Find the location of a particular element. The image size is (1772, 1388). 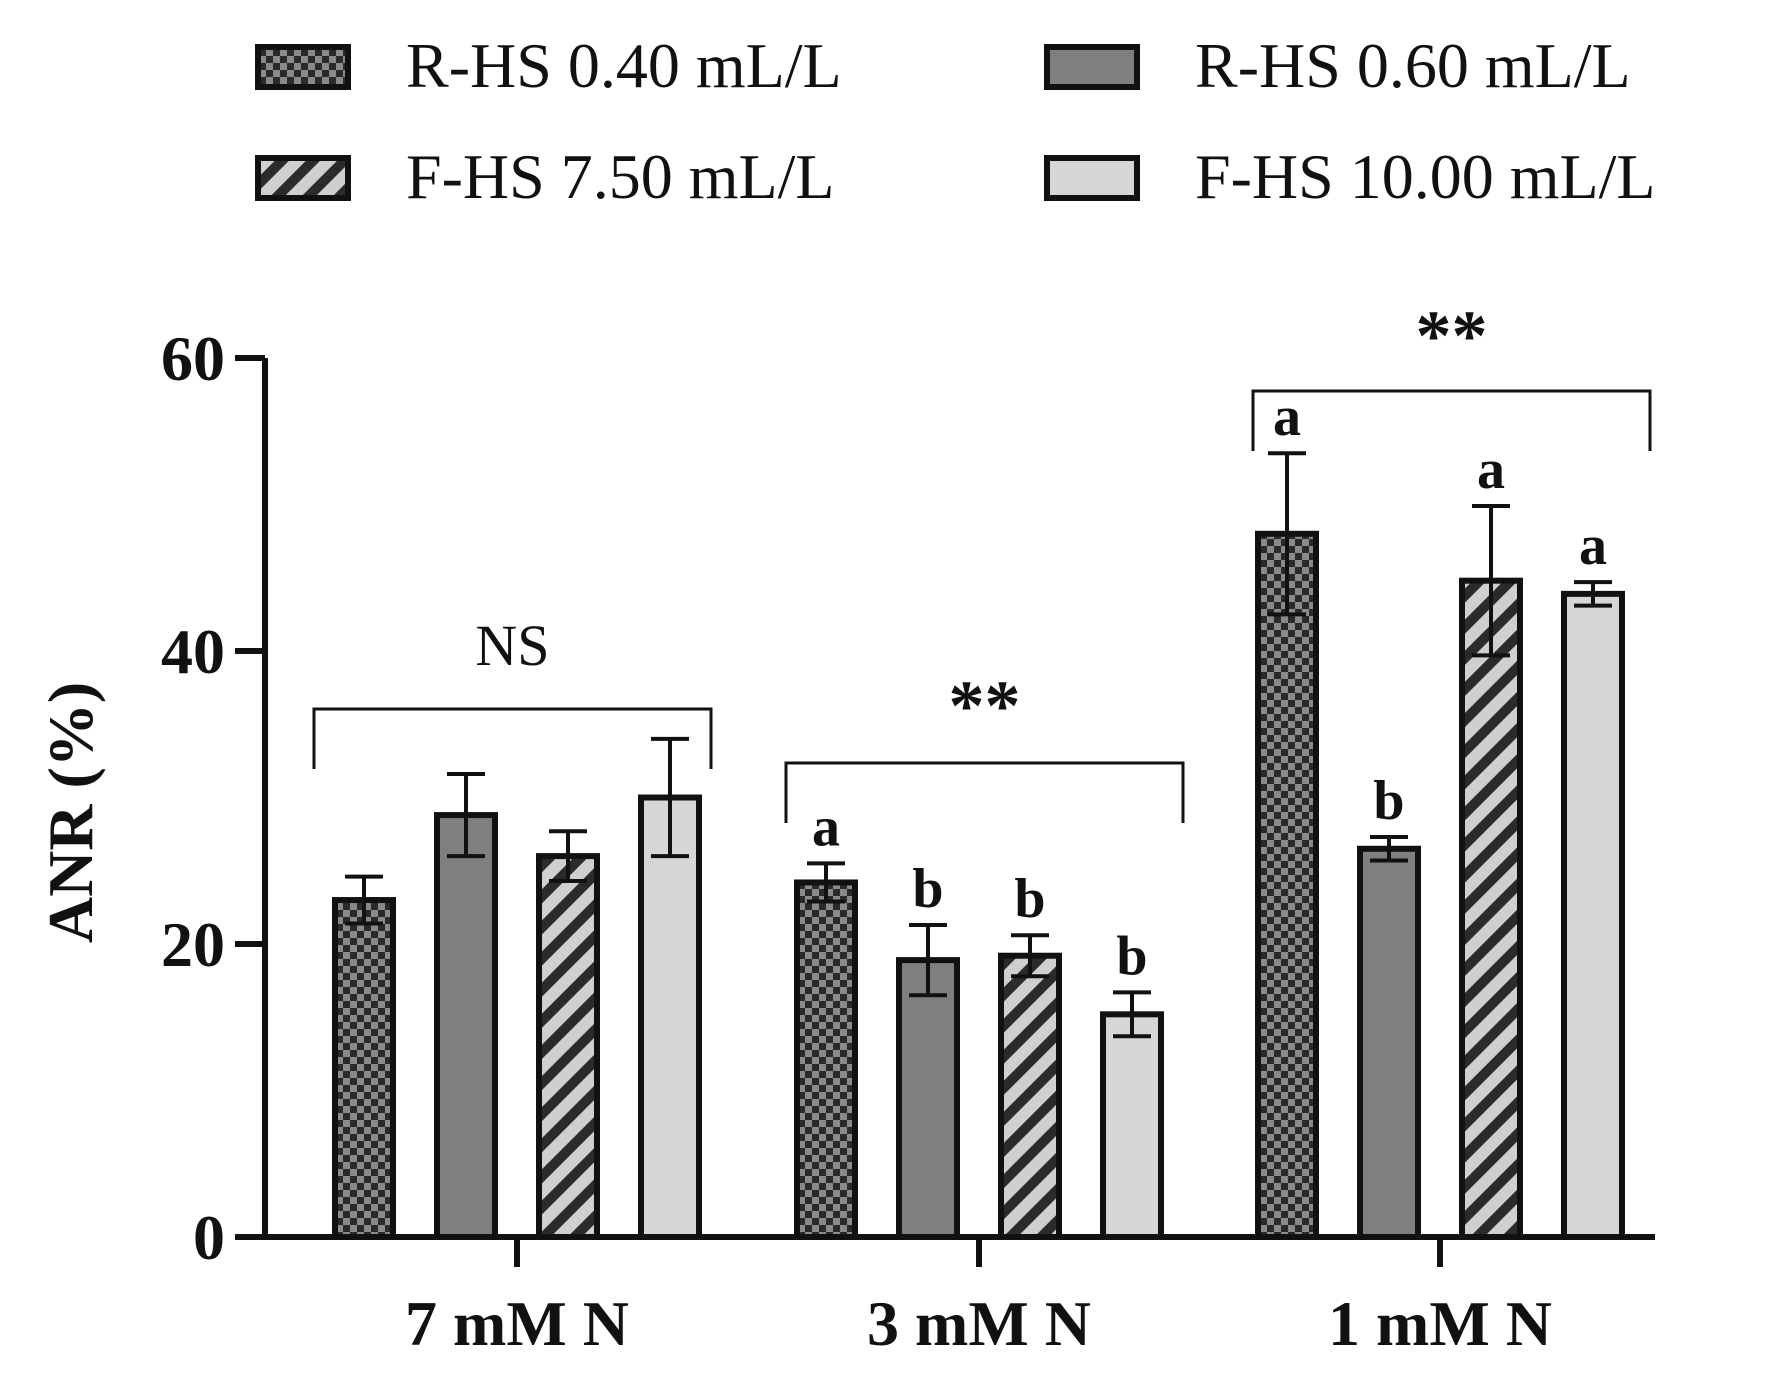

legend-label: F-HS 7.50 mL/L is located at coordinates (620, 176).